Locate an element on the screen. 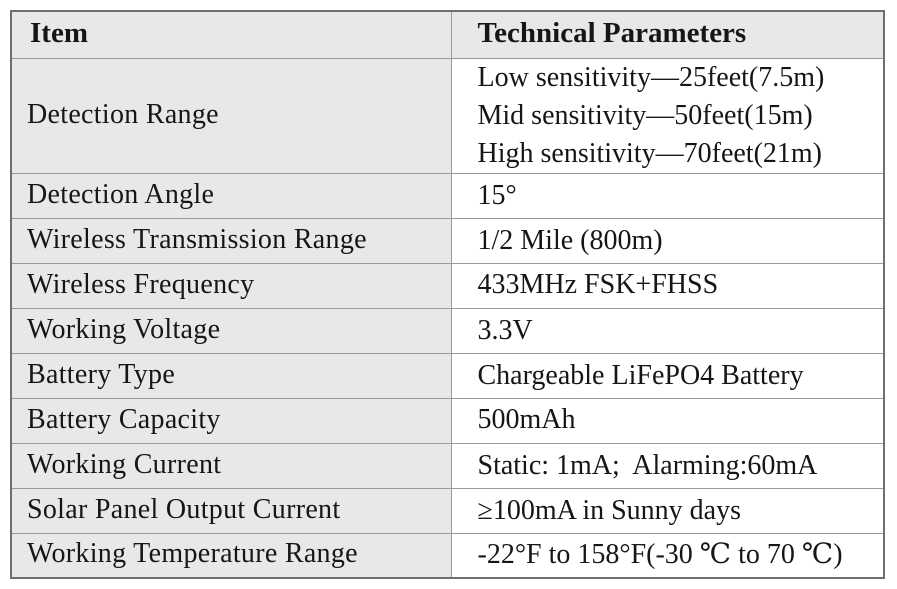 The width and height of the screenshot is (897, 589). value-cell: 15° is located at coordinates (667, 195).